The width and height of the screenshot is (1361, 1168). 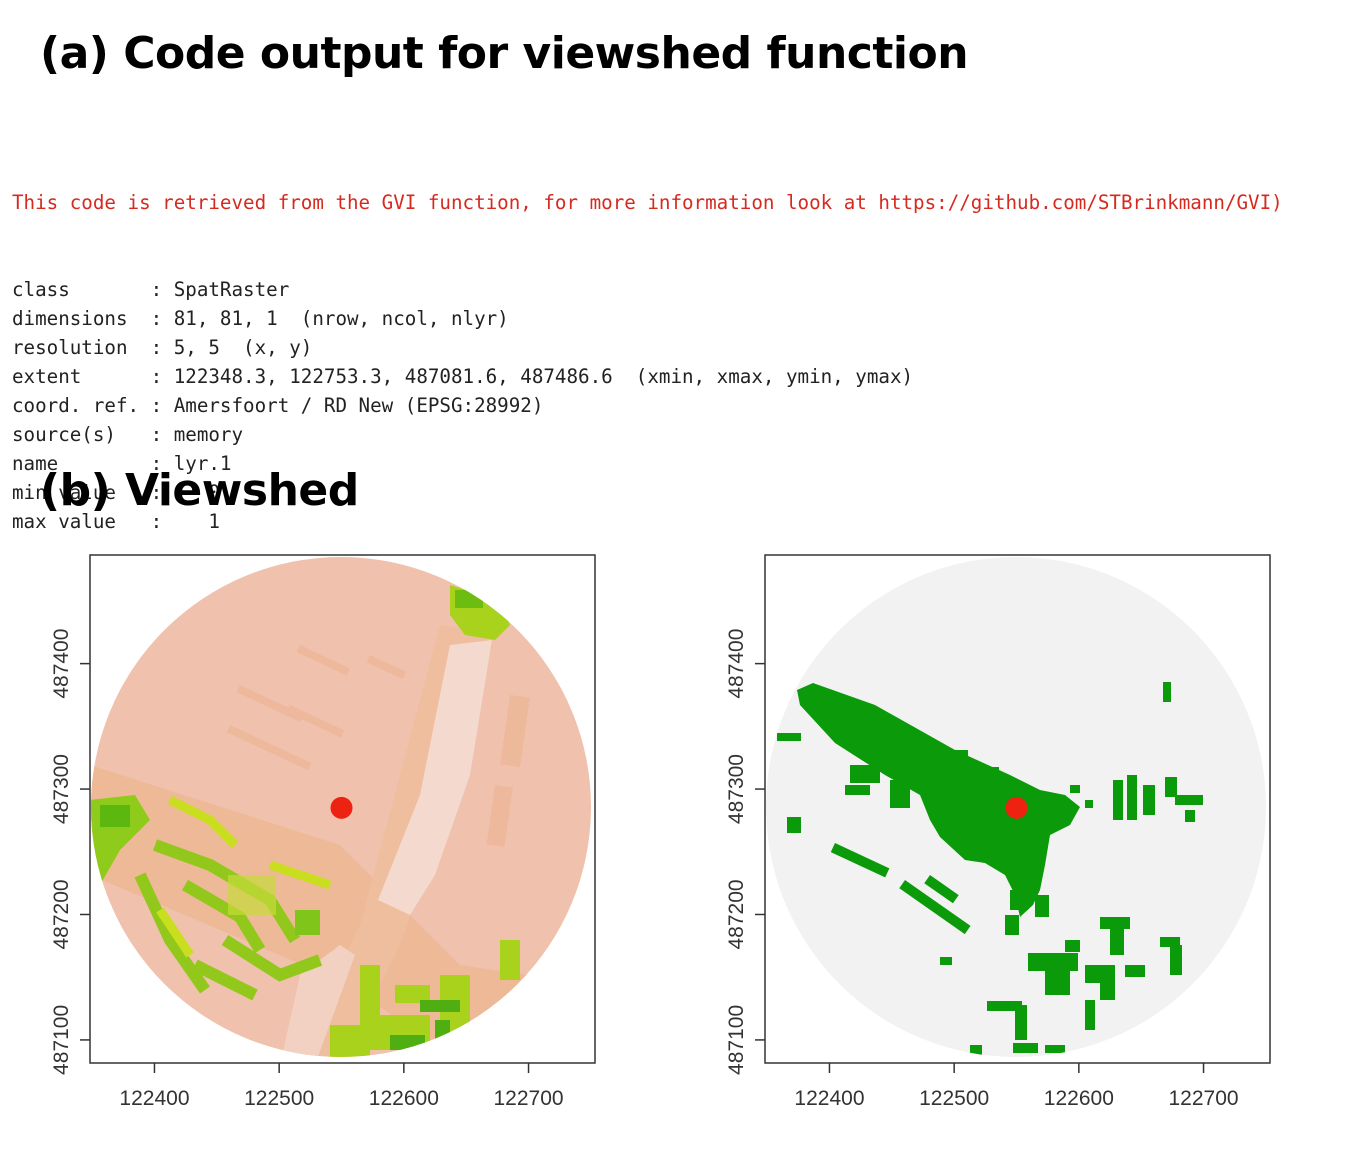 What do you see at coordinates (128, 434) in the screenshot?
I see `console-line: source(s) : memory` at bounding box center [128, 434].